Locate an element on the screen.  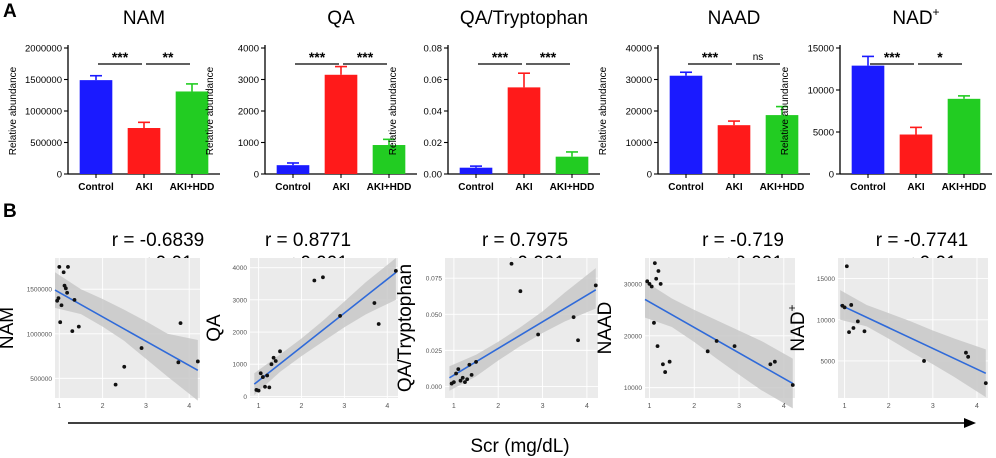
correlation-r-value: r = -0.6839 is located at coordinates (158, 240).